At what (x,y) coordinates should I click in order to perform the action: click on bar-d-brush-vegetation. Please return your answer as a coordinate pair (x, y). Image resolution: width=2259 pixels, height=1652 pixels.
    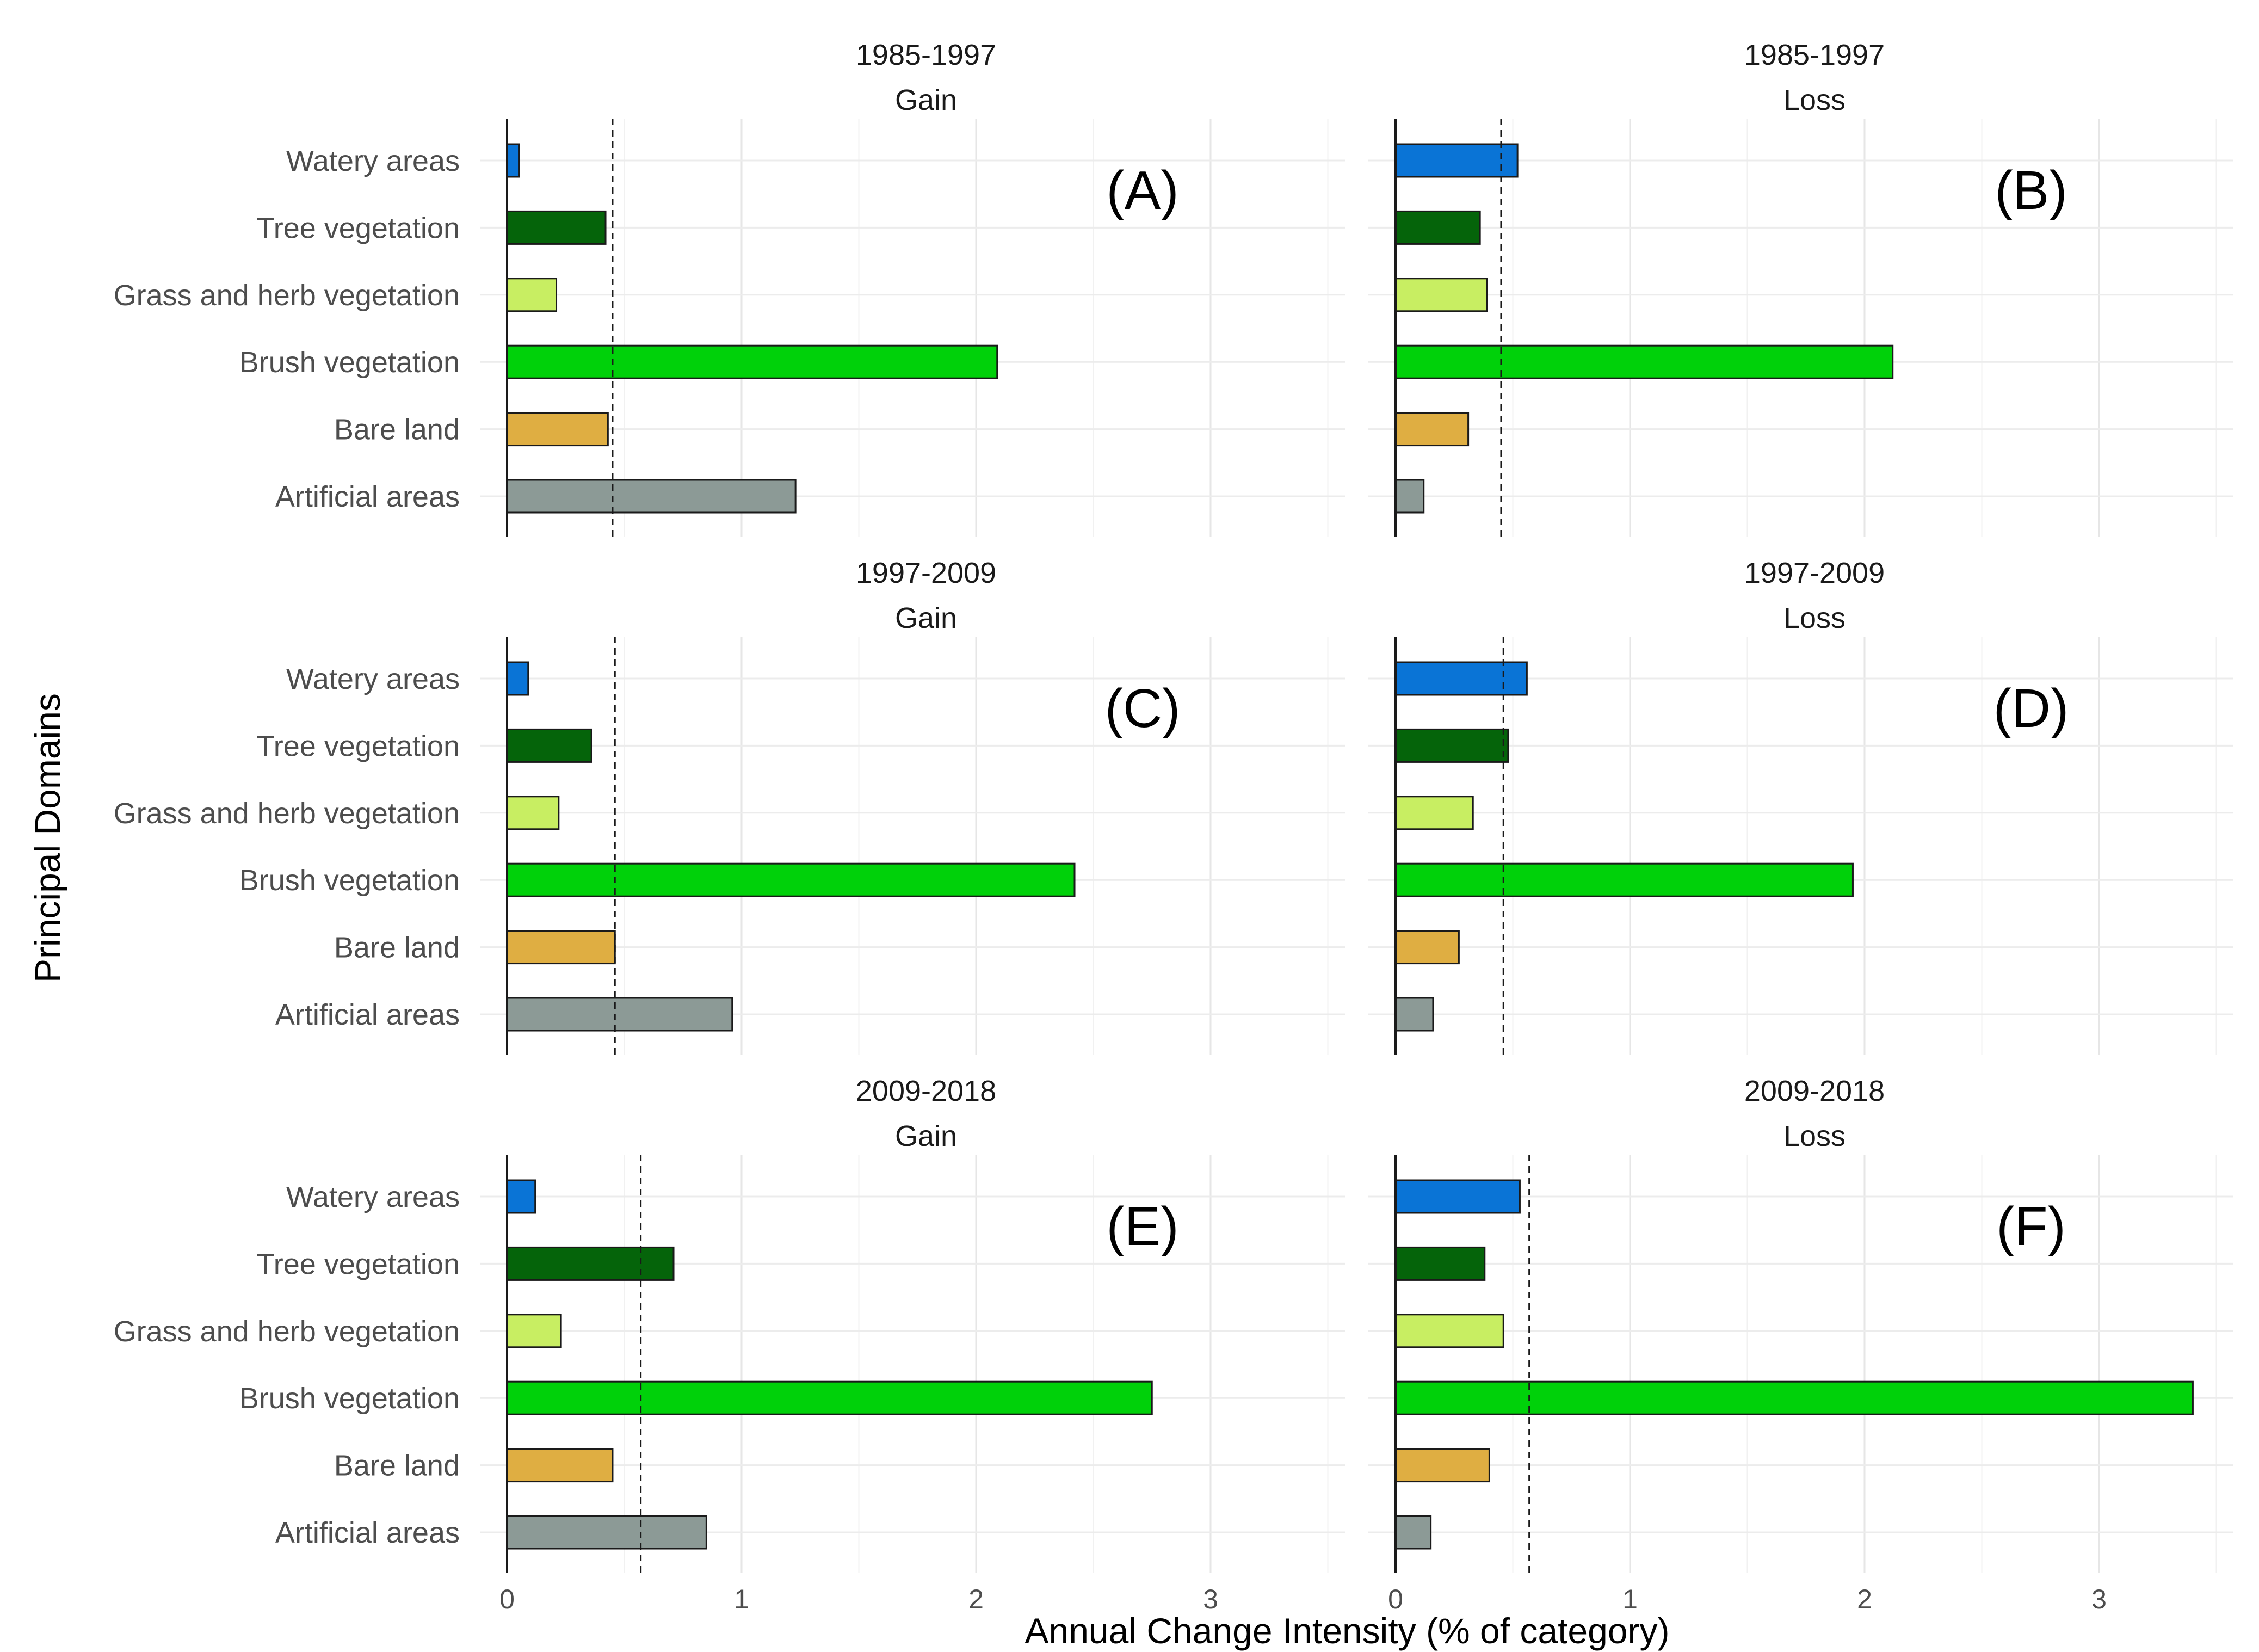
    Looking at the image, I should click on (1624, 880).